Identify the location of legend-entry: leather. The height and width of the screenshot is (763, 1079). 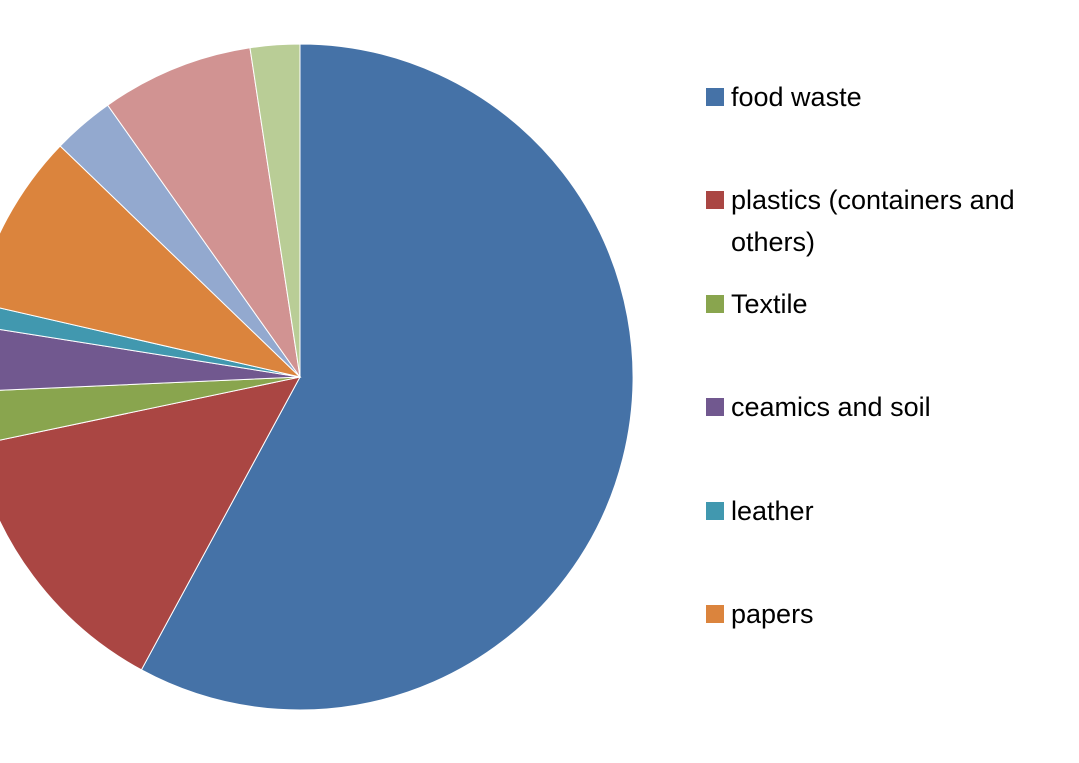
(878, 511).